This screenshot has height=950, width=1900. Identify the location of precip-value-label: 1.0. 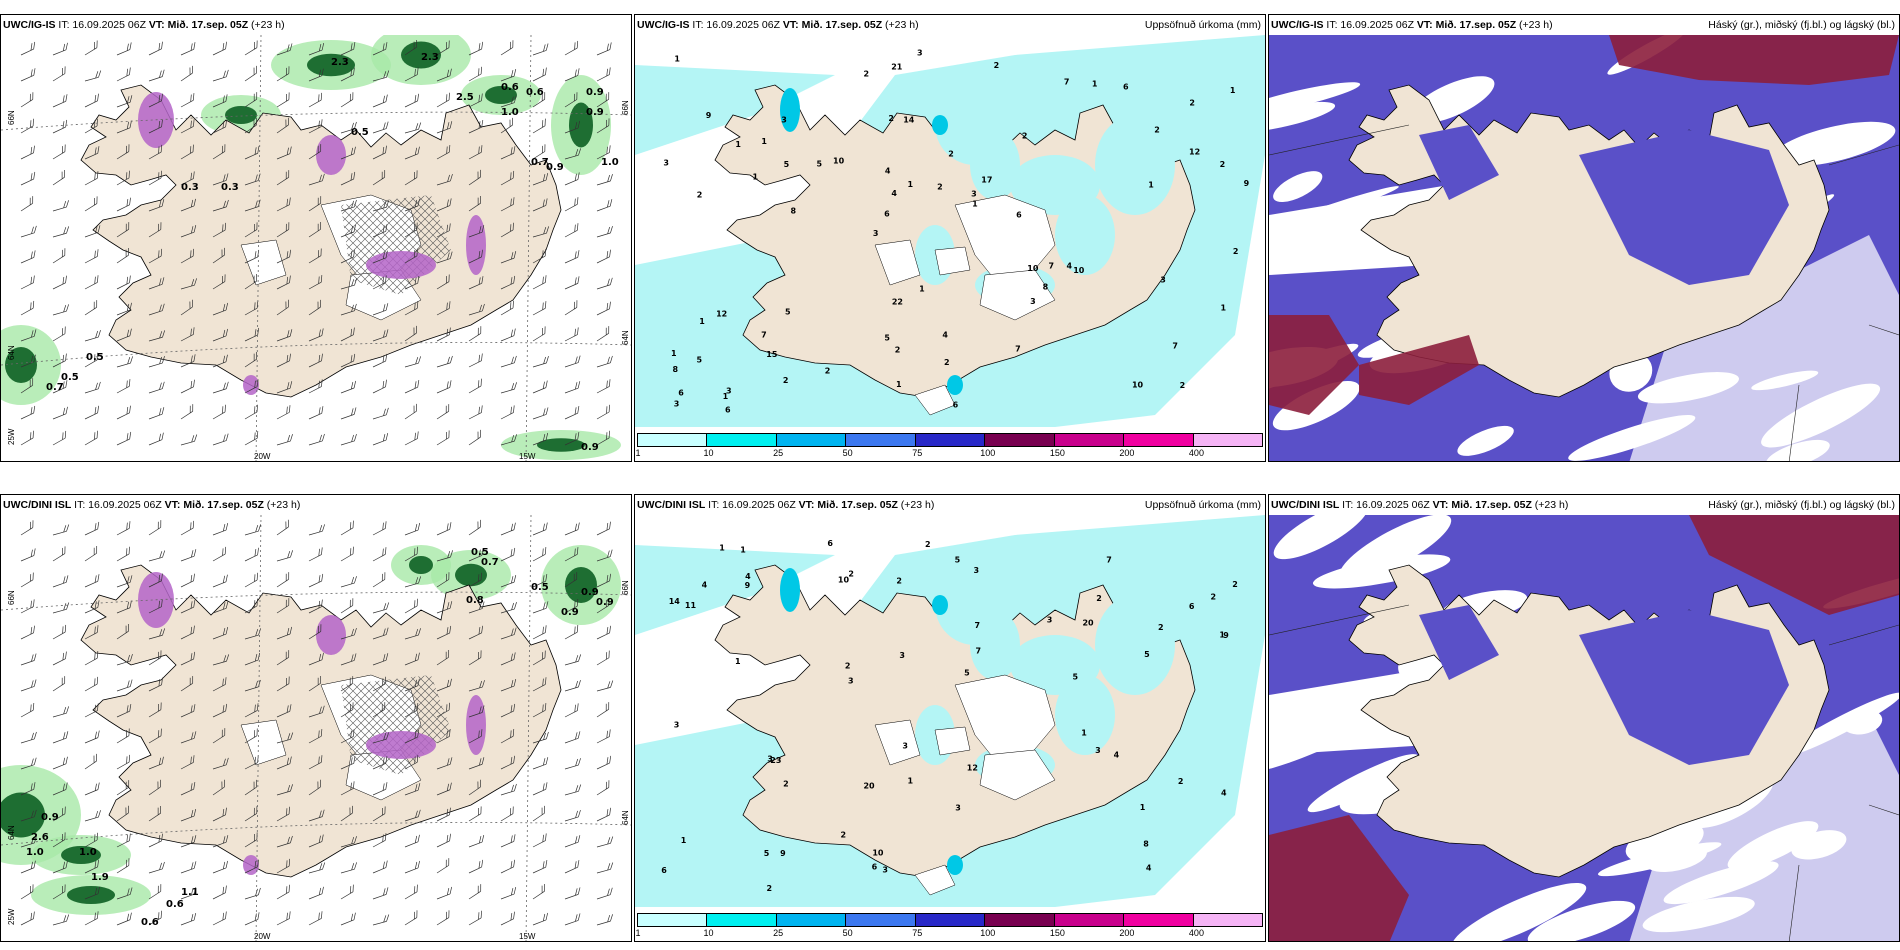
(510, 112).